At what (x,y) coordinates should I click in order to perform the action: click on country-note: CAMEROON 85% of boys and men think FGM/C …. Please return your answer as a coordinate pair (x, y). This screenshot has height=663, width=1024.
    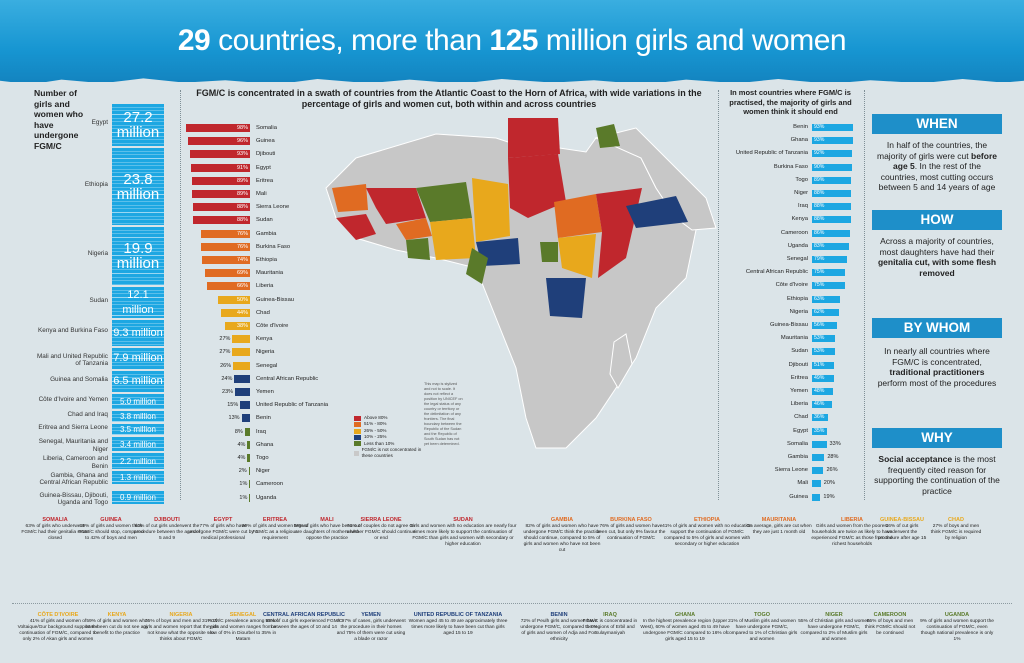
    Looking at the image, I should click on (890, 624).